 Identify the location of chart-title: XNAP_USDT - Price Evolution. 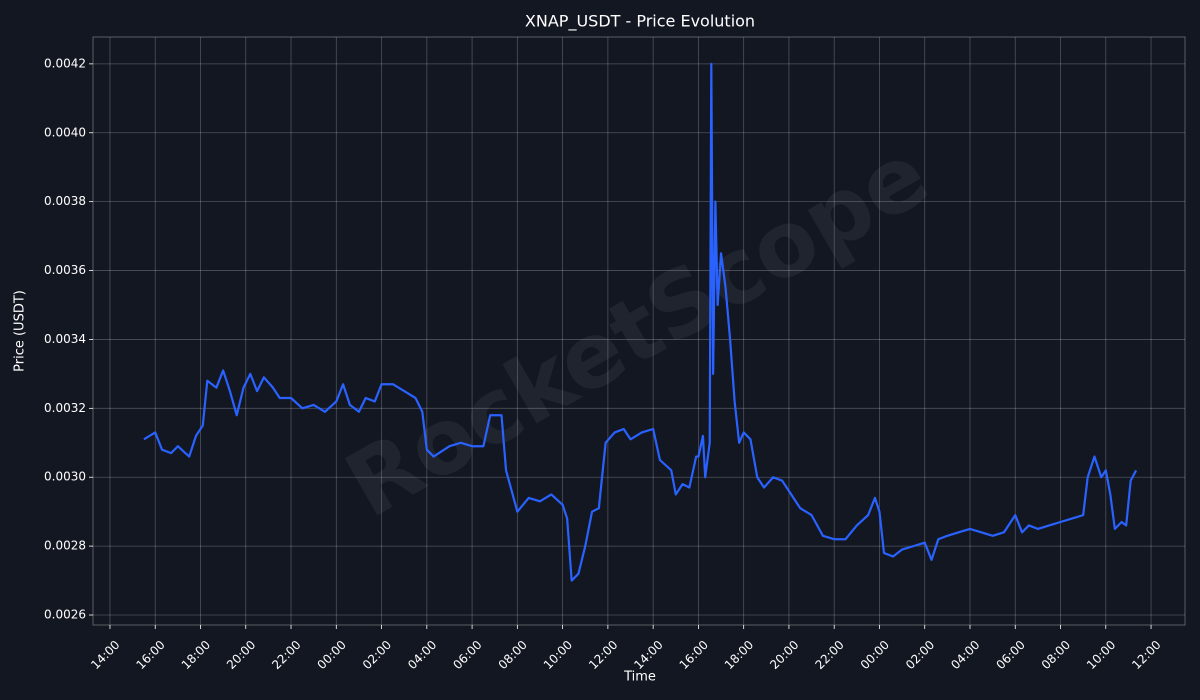
(640, 22).